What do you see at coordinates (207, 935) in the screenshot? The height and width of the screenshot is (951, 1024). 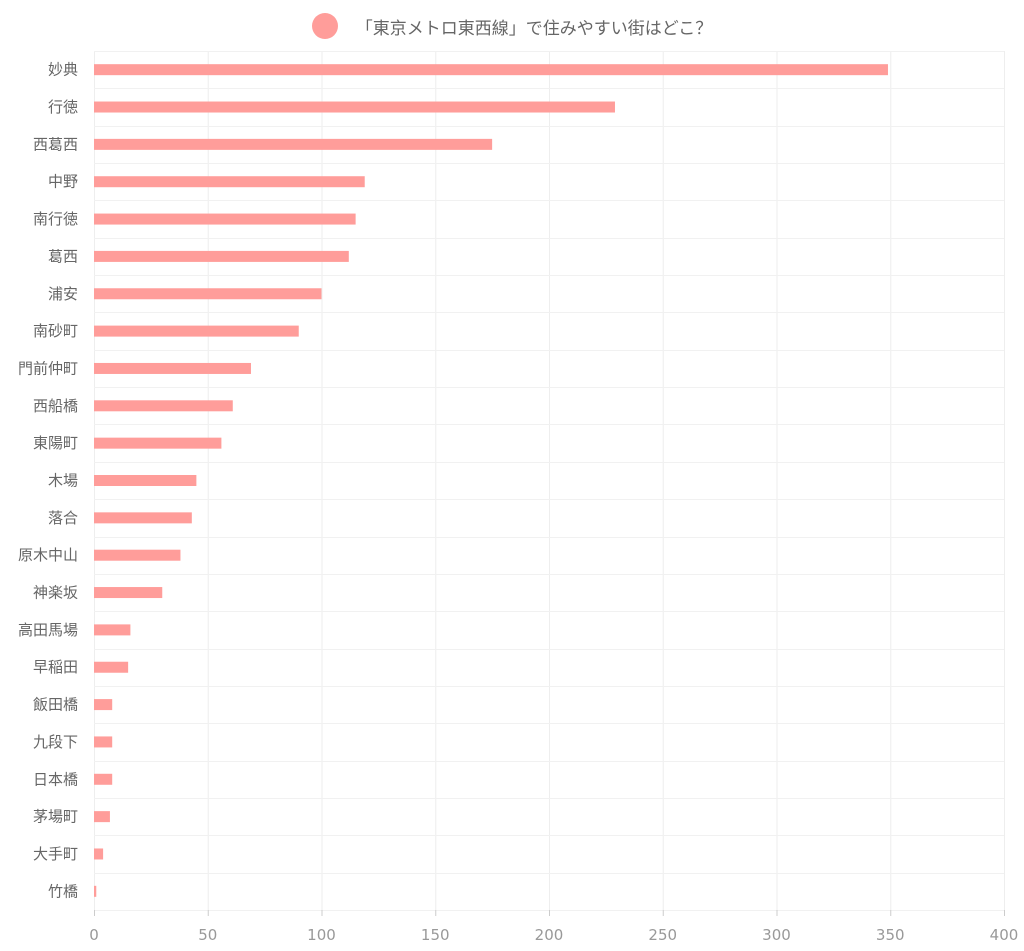 I see `x-tick-label: 50` at bounding box center [207, 935].